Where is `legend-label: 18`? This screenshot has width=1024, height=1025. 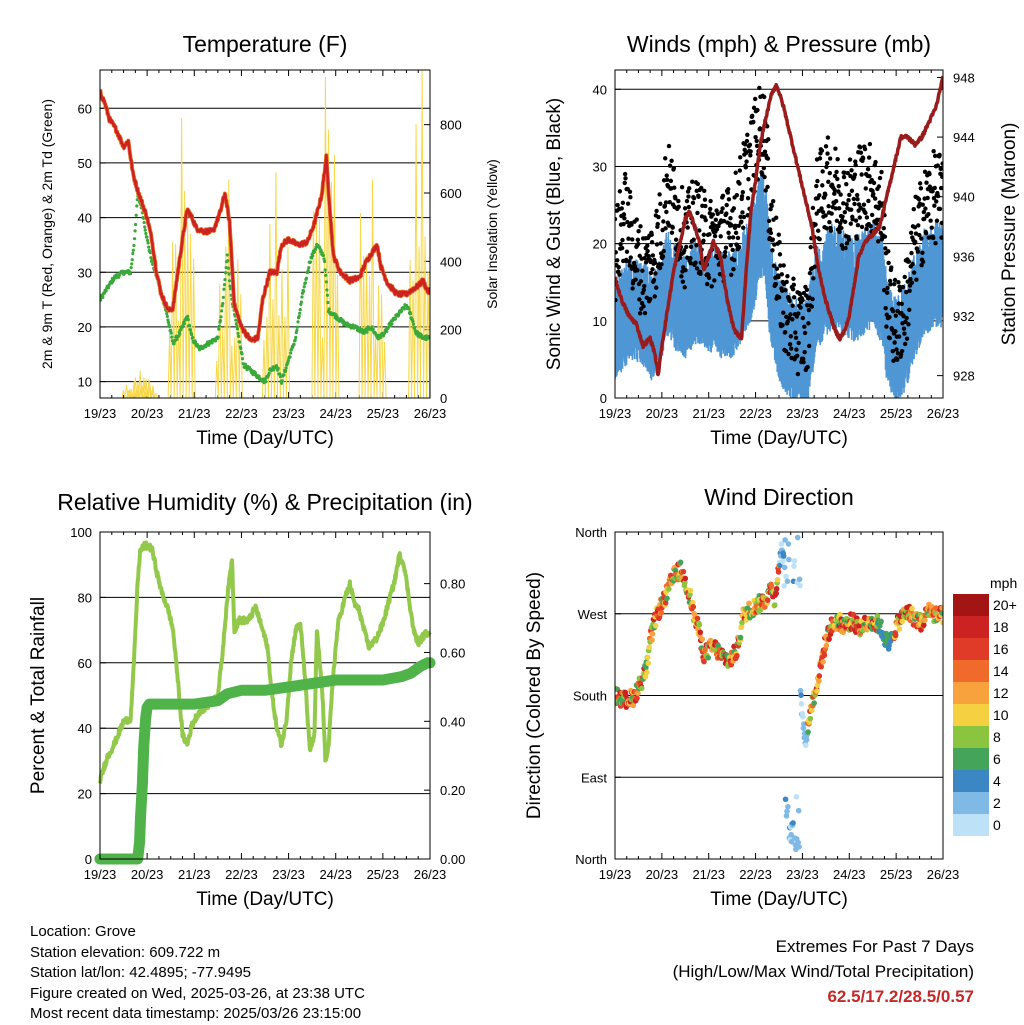 legend-label: 18 is located at coordinates (1001, 627).